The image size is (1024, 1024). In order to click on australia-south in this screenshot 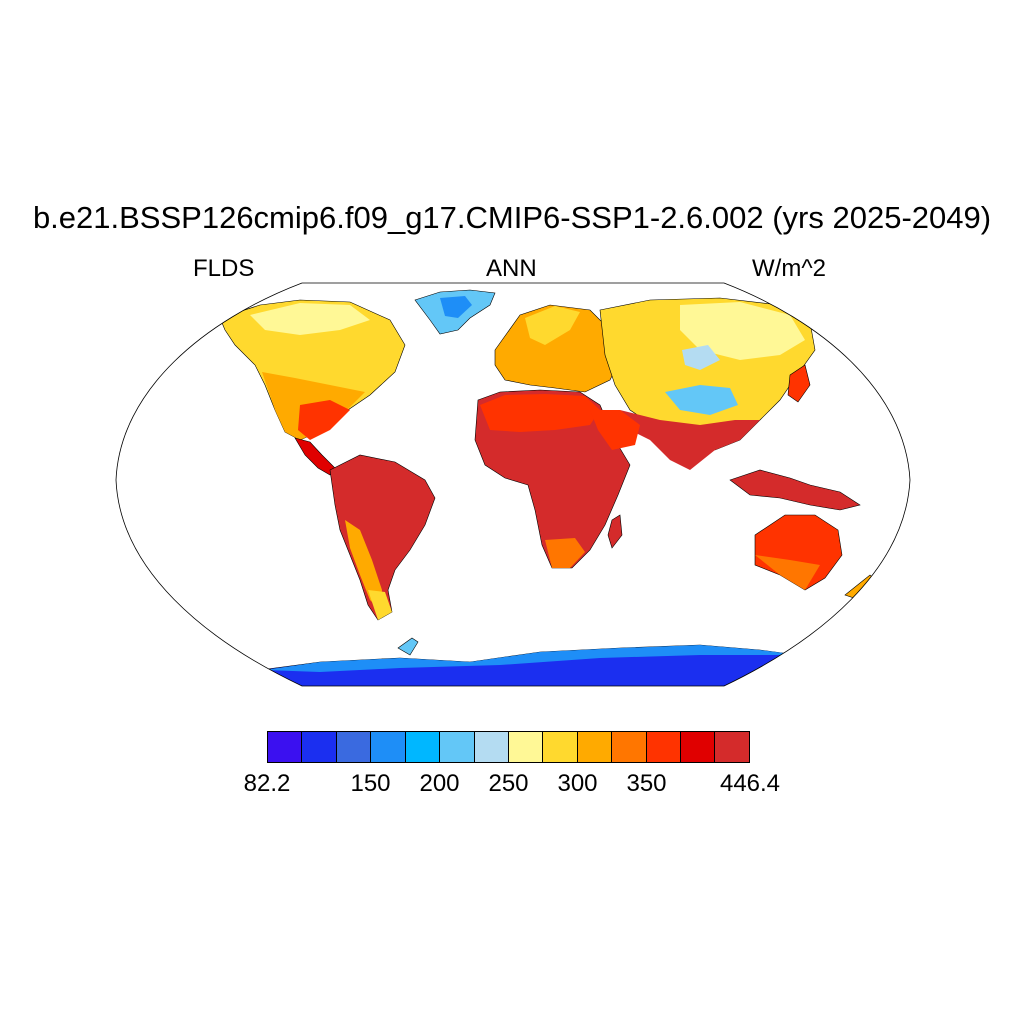, I will do `click(787, 572)`.